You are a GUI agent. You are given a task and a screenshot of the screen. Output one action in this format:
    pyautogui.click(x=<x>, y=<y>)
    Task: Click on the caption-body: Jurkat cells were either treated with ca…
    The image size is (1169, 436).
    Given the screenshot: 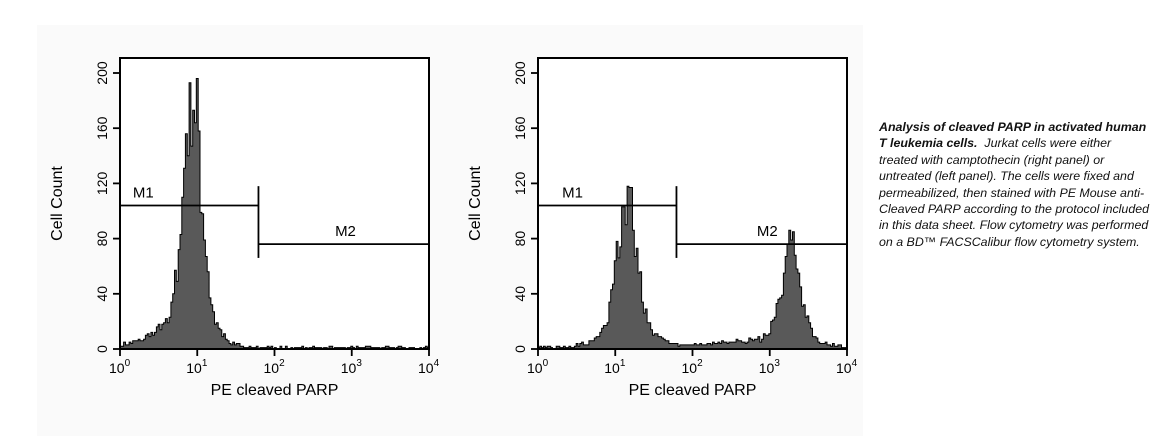 What is the action you would take?
    pyautogui.click(x=1014, y=192)
    